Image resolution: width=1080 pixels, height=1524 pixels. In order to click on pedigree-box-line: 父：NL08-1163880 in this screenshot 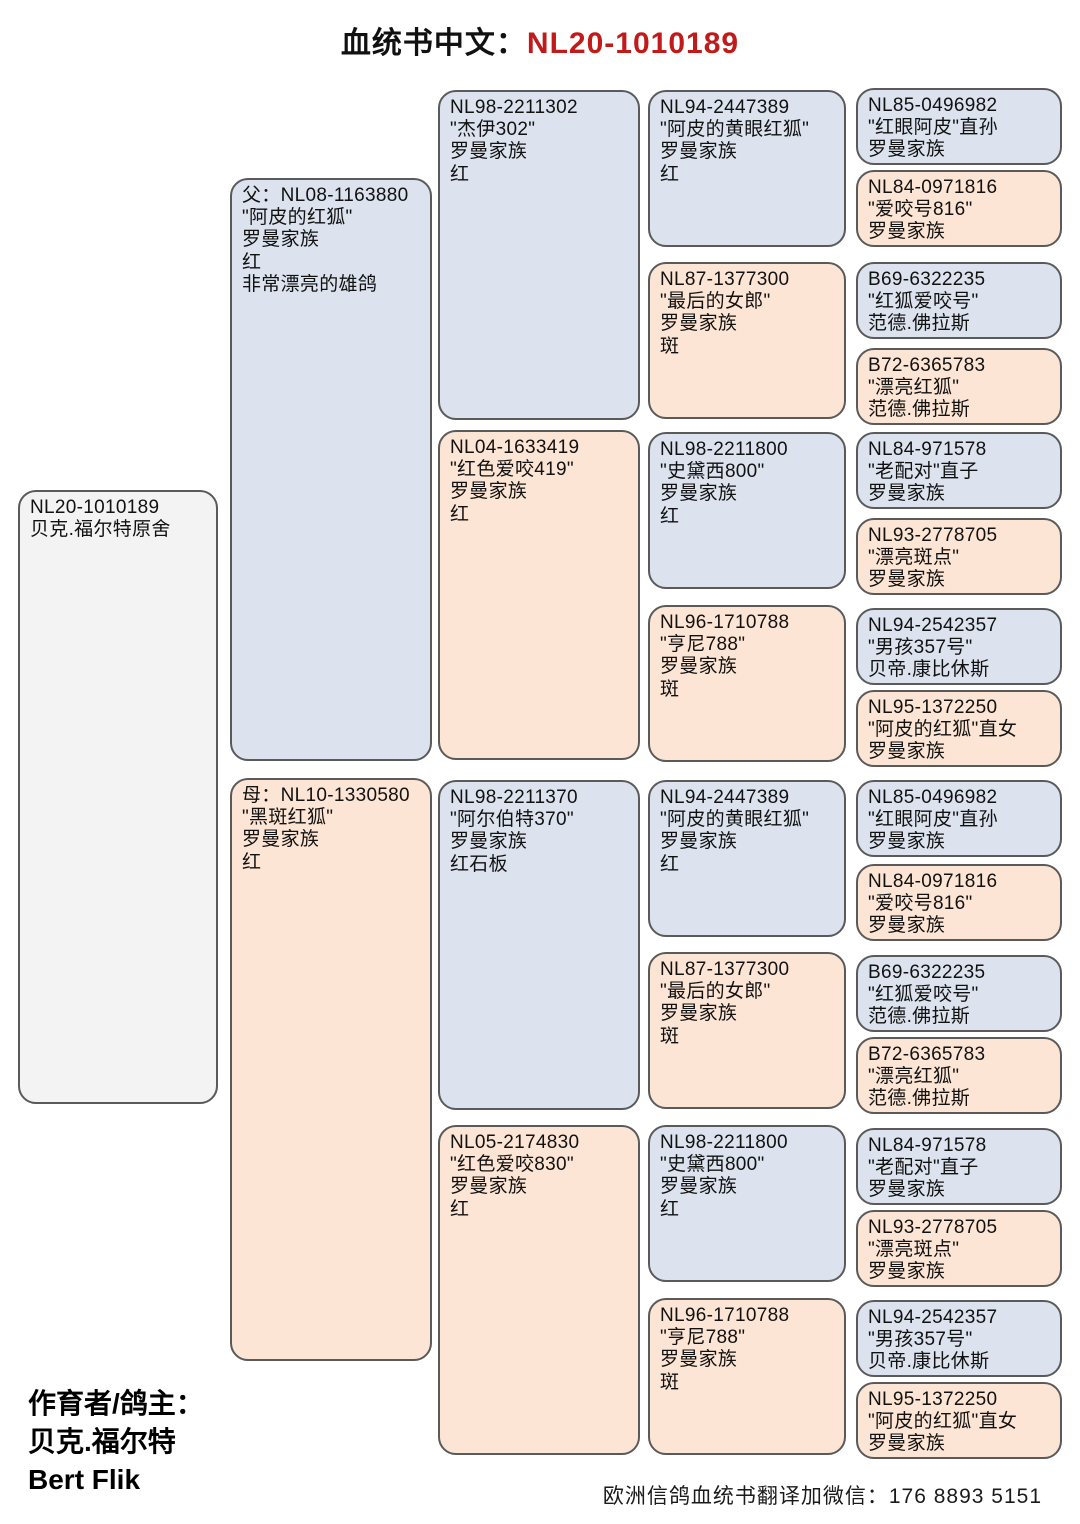, I will do `click(325, 195)`.